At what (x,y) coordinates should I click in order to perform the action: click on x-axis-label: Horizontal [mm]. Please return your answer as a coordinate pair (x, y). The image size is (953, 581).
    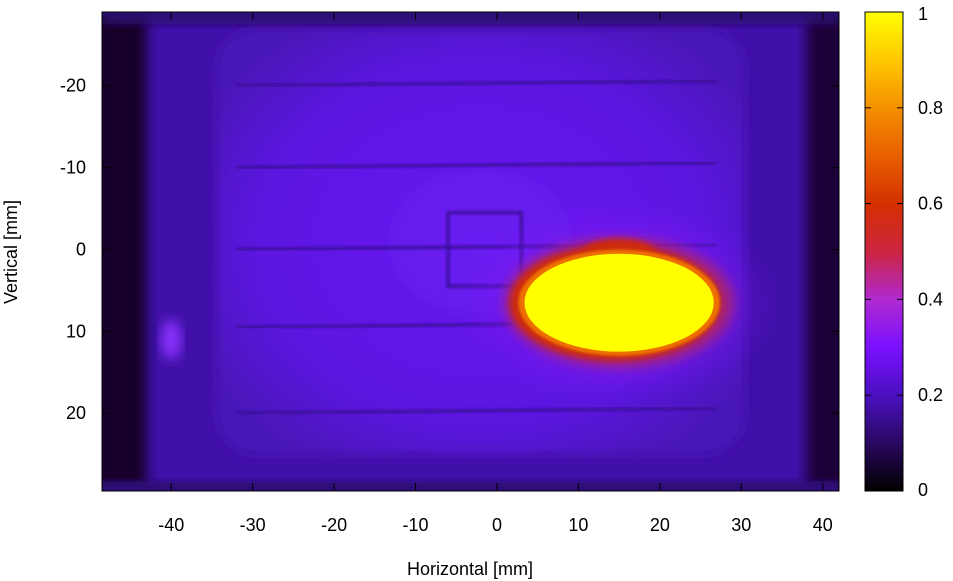
    Looking at the image, I should click on (470, 569).